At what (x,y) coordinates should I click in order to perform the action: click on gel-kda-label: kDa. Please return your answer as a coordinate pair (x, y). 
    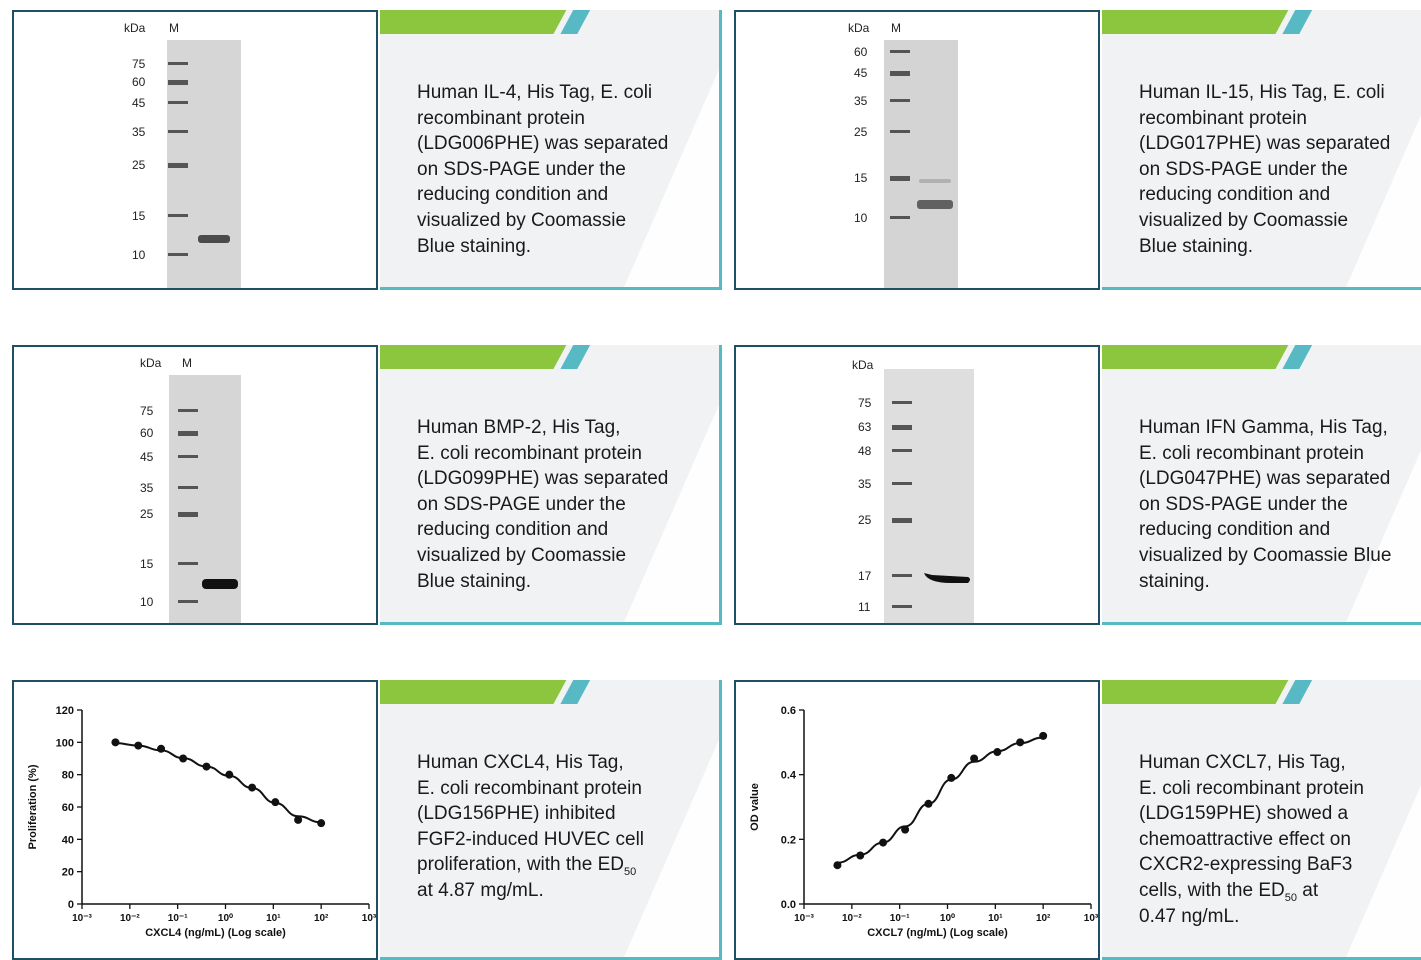
    Looking at the image, I should click on (151, 363).